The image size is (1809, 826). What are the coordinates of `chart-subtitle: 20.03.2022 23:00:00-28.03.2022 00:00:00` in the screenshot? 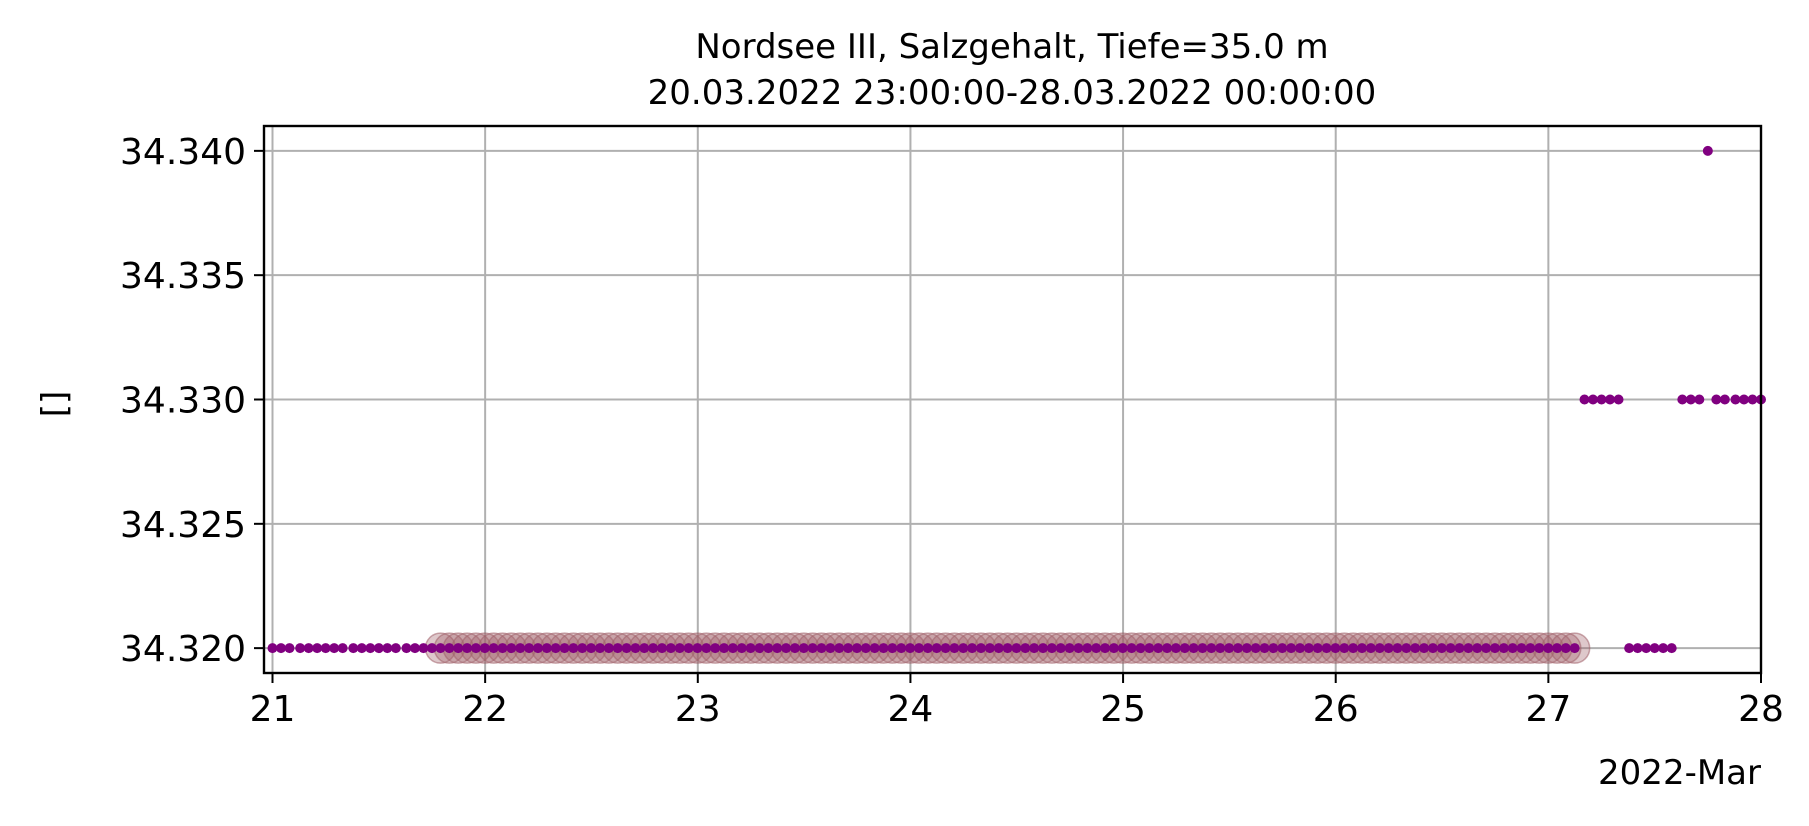 It's located at (1012, 93).